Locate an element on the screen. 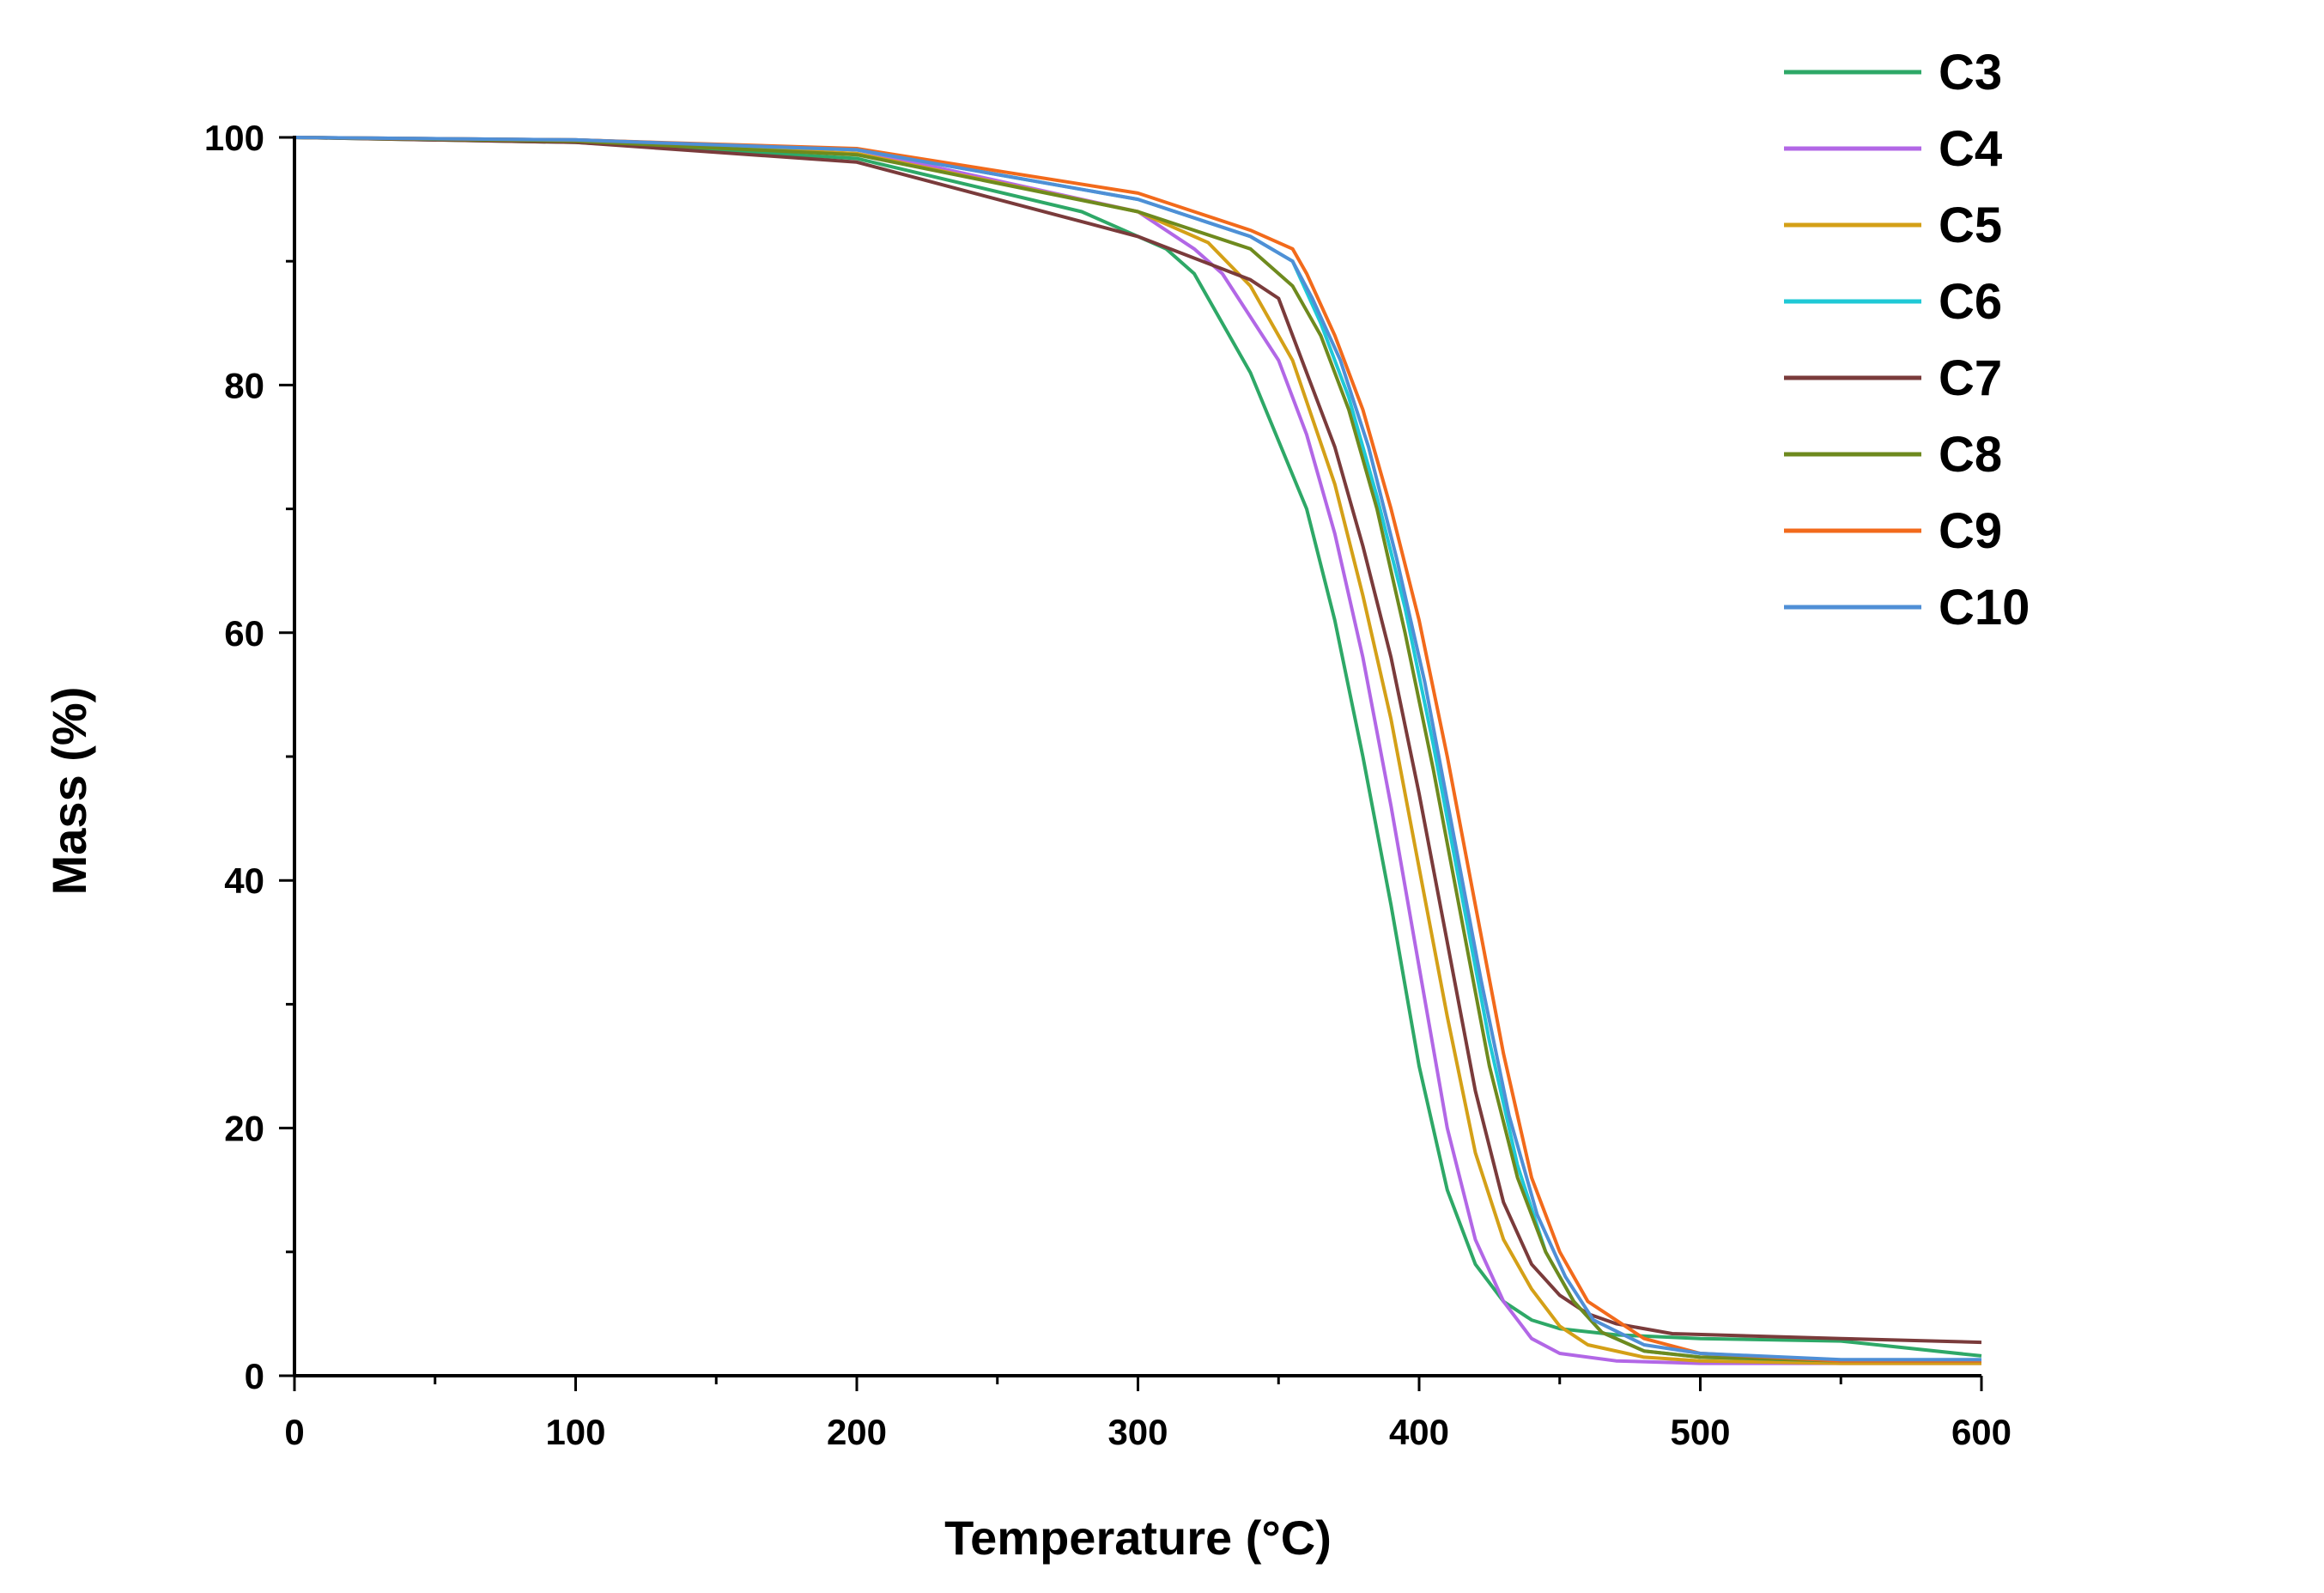 The width and height of the screenshot is (2324, 1593). legend-label-c10: C10 is located at coordinates (1984, 607).